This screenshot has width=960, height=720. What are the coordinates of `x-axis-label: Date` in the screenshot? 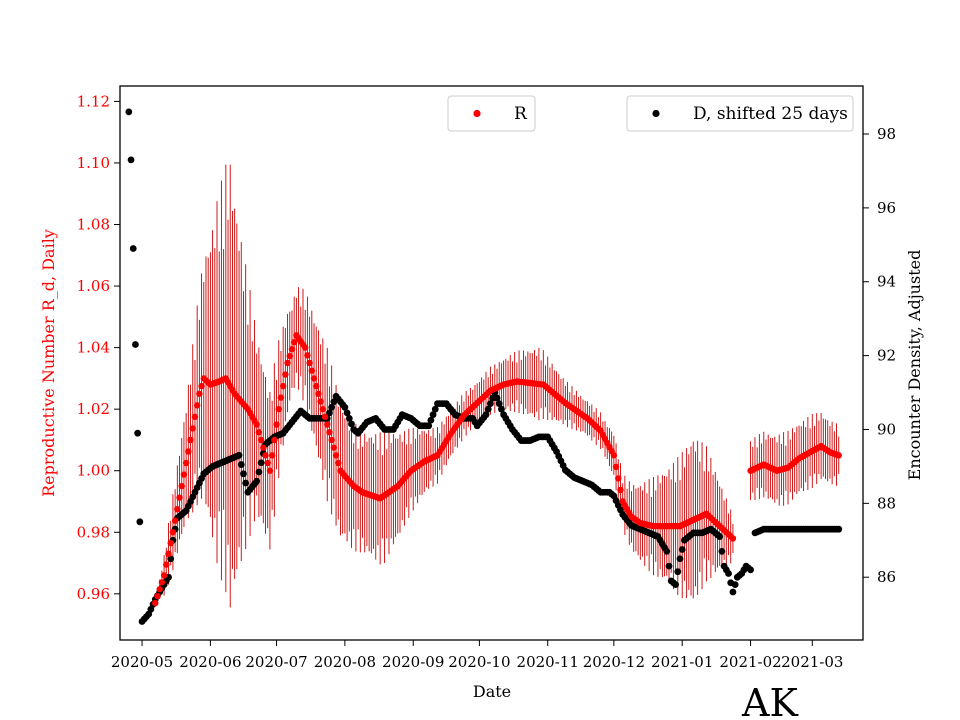 It's located at (492, 691).